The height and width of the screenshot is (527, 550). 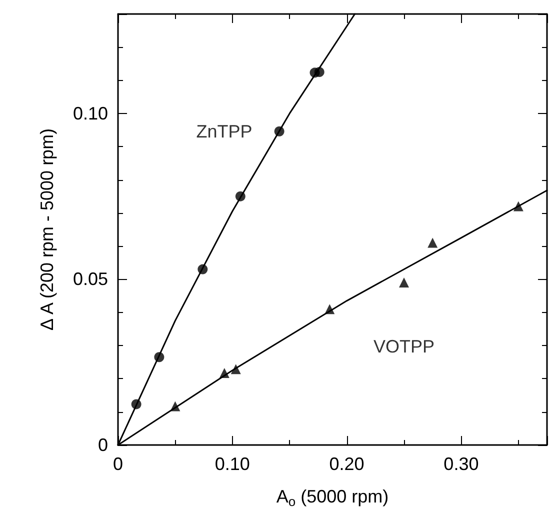 What do you see at coordinates (90, 113) in the screenshot?
I see `y-tick-label: 0.10` at bounding box center [90, 113].